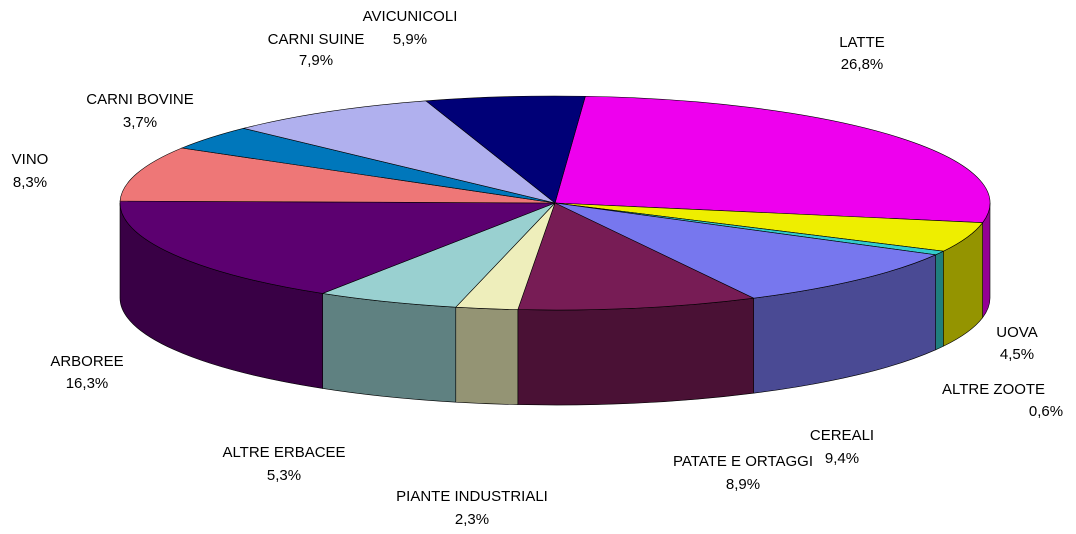  I want to click on slice-label: CARNI BOVINE 3,7%, so click(140, 111).